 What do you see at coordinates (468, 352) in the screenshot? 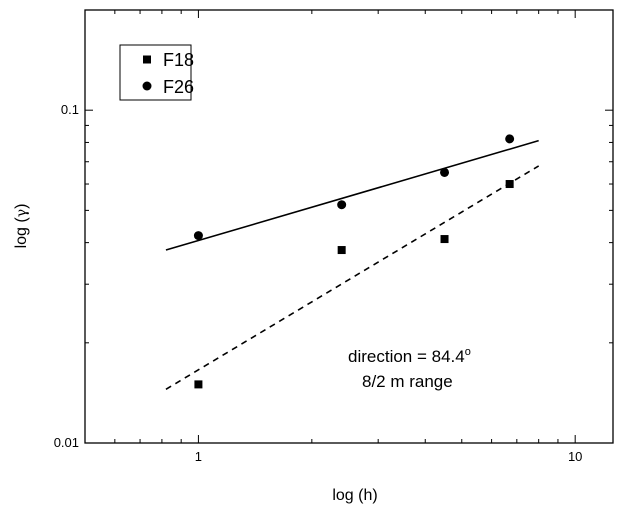
I see `degree-symbol: o` at bounding box center [468, 352].